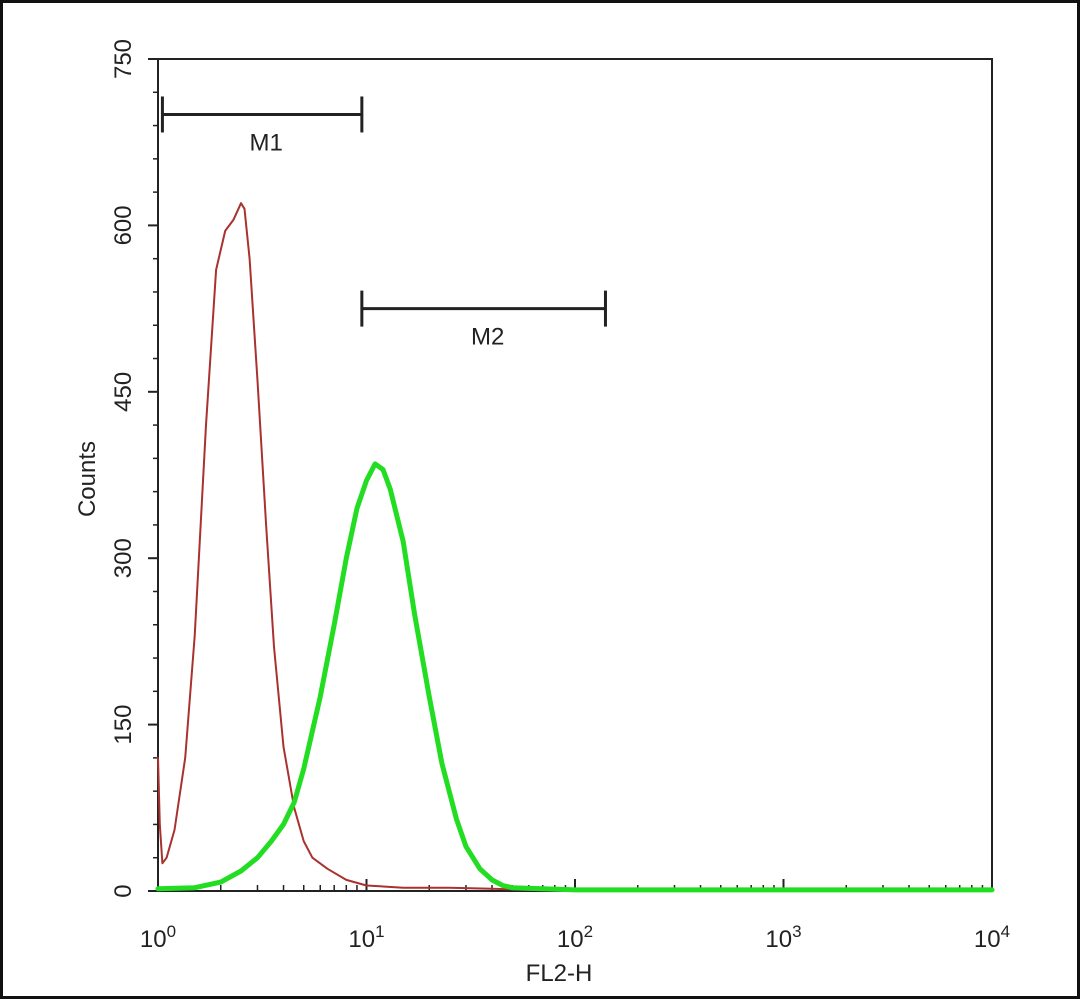 Image resolution: width=1080 pixels, height=1002 pixels. What do you see at coordinates (559, 973) in the screenshot?
I see `x-axis-title: FL2-H` at bounding box center [559, 973].